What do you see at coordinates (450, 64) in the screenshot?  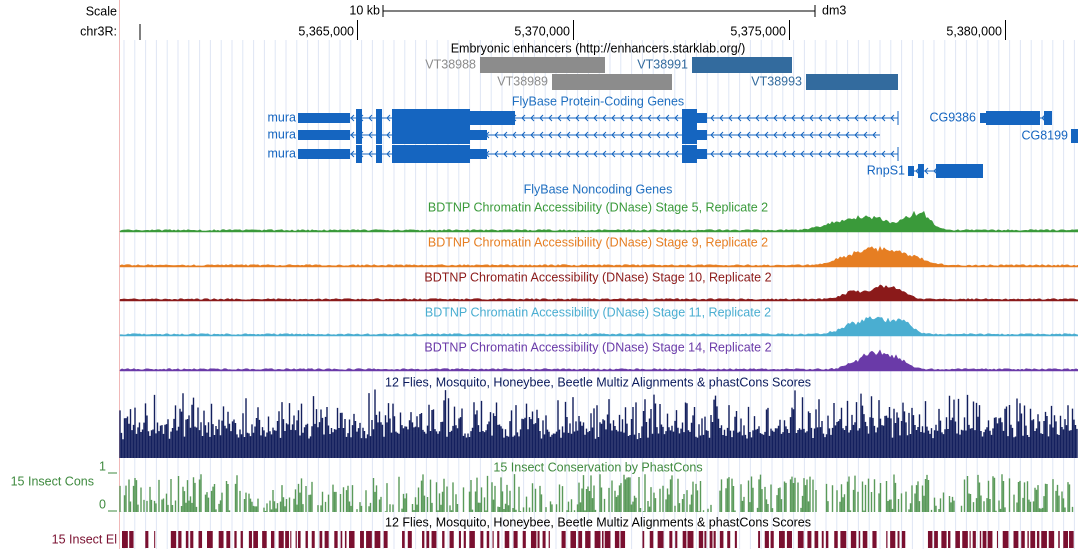 I see `enhancer-label: VT38988` at bounding box center [450, 64].